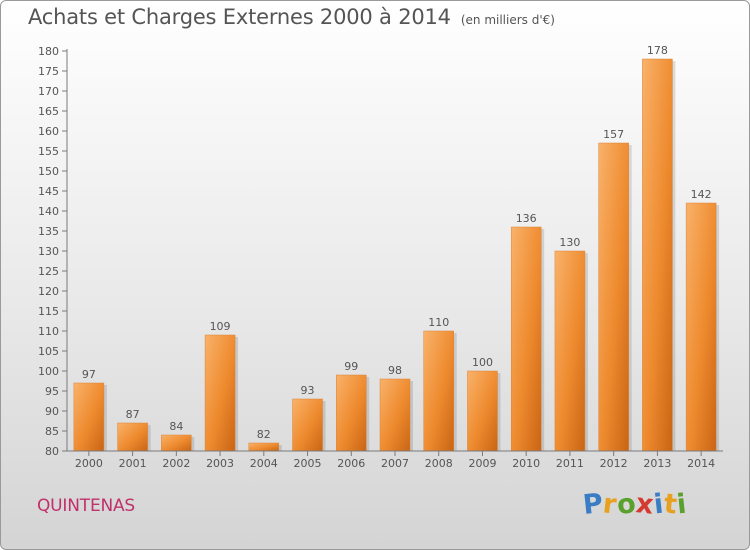 This screenshot has width=750, height=550. What do you see at coordinates (52, 451) in the screenshot?
I see `y-tick-label: 80` at bounding box center [52, 451].